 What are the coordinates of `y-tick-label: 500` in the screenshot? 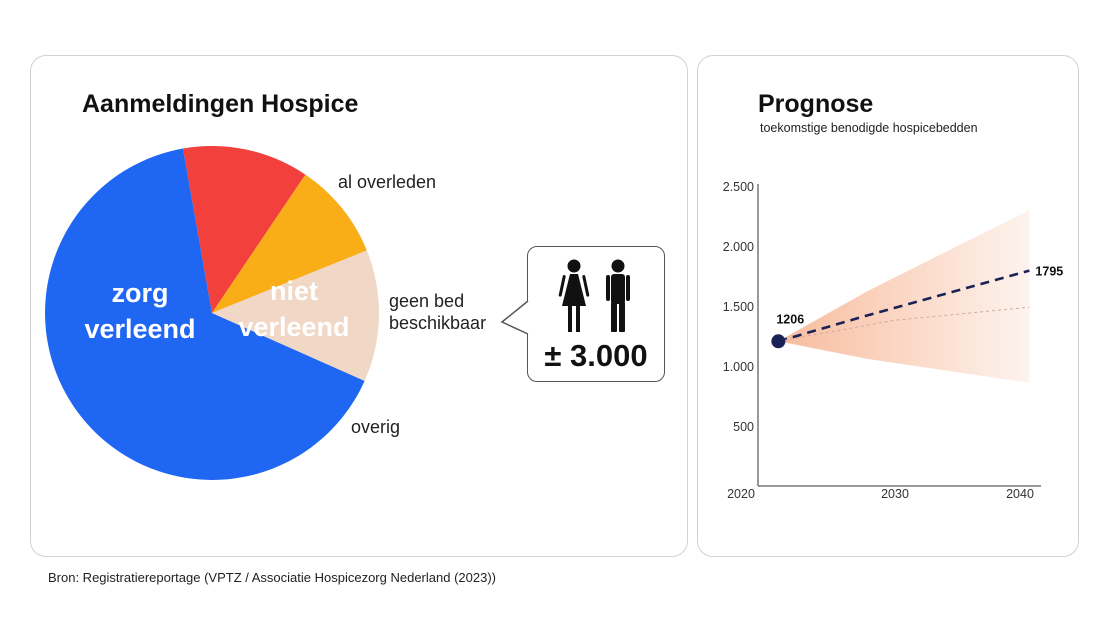 It's located at (743, 427).